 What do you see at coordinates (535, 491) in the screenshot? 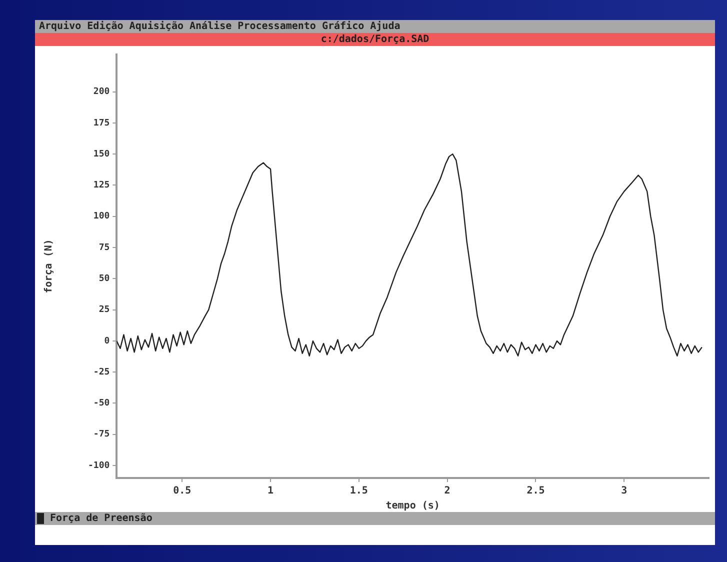
I see `x-tick-label: 2.5` at bounding box center [535, 491].